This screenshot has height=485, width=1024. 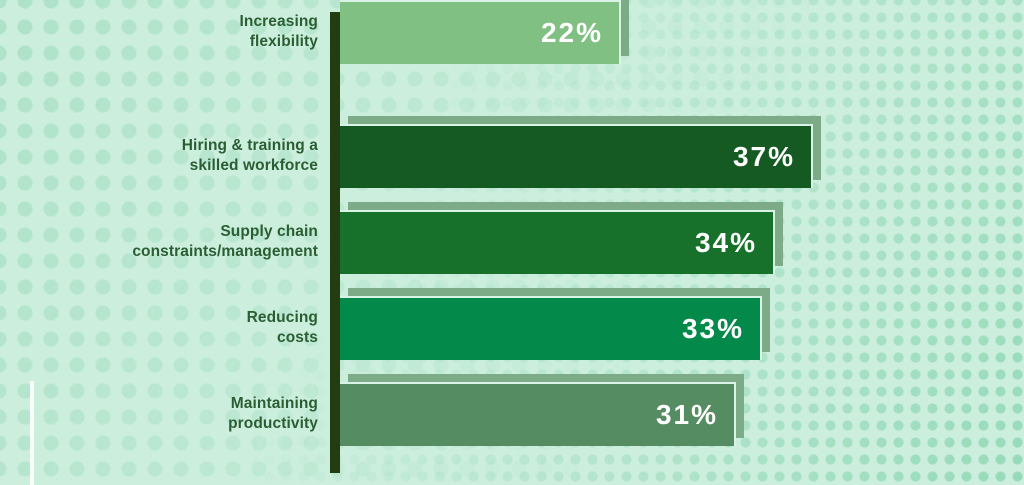 I want to click on bar-track: 34%, so click(x=561, y=238).